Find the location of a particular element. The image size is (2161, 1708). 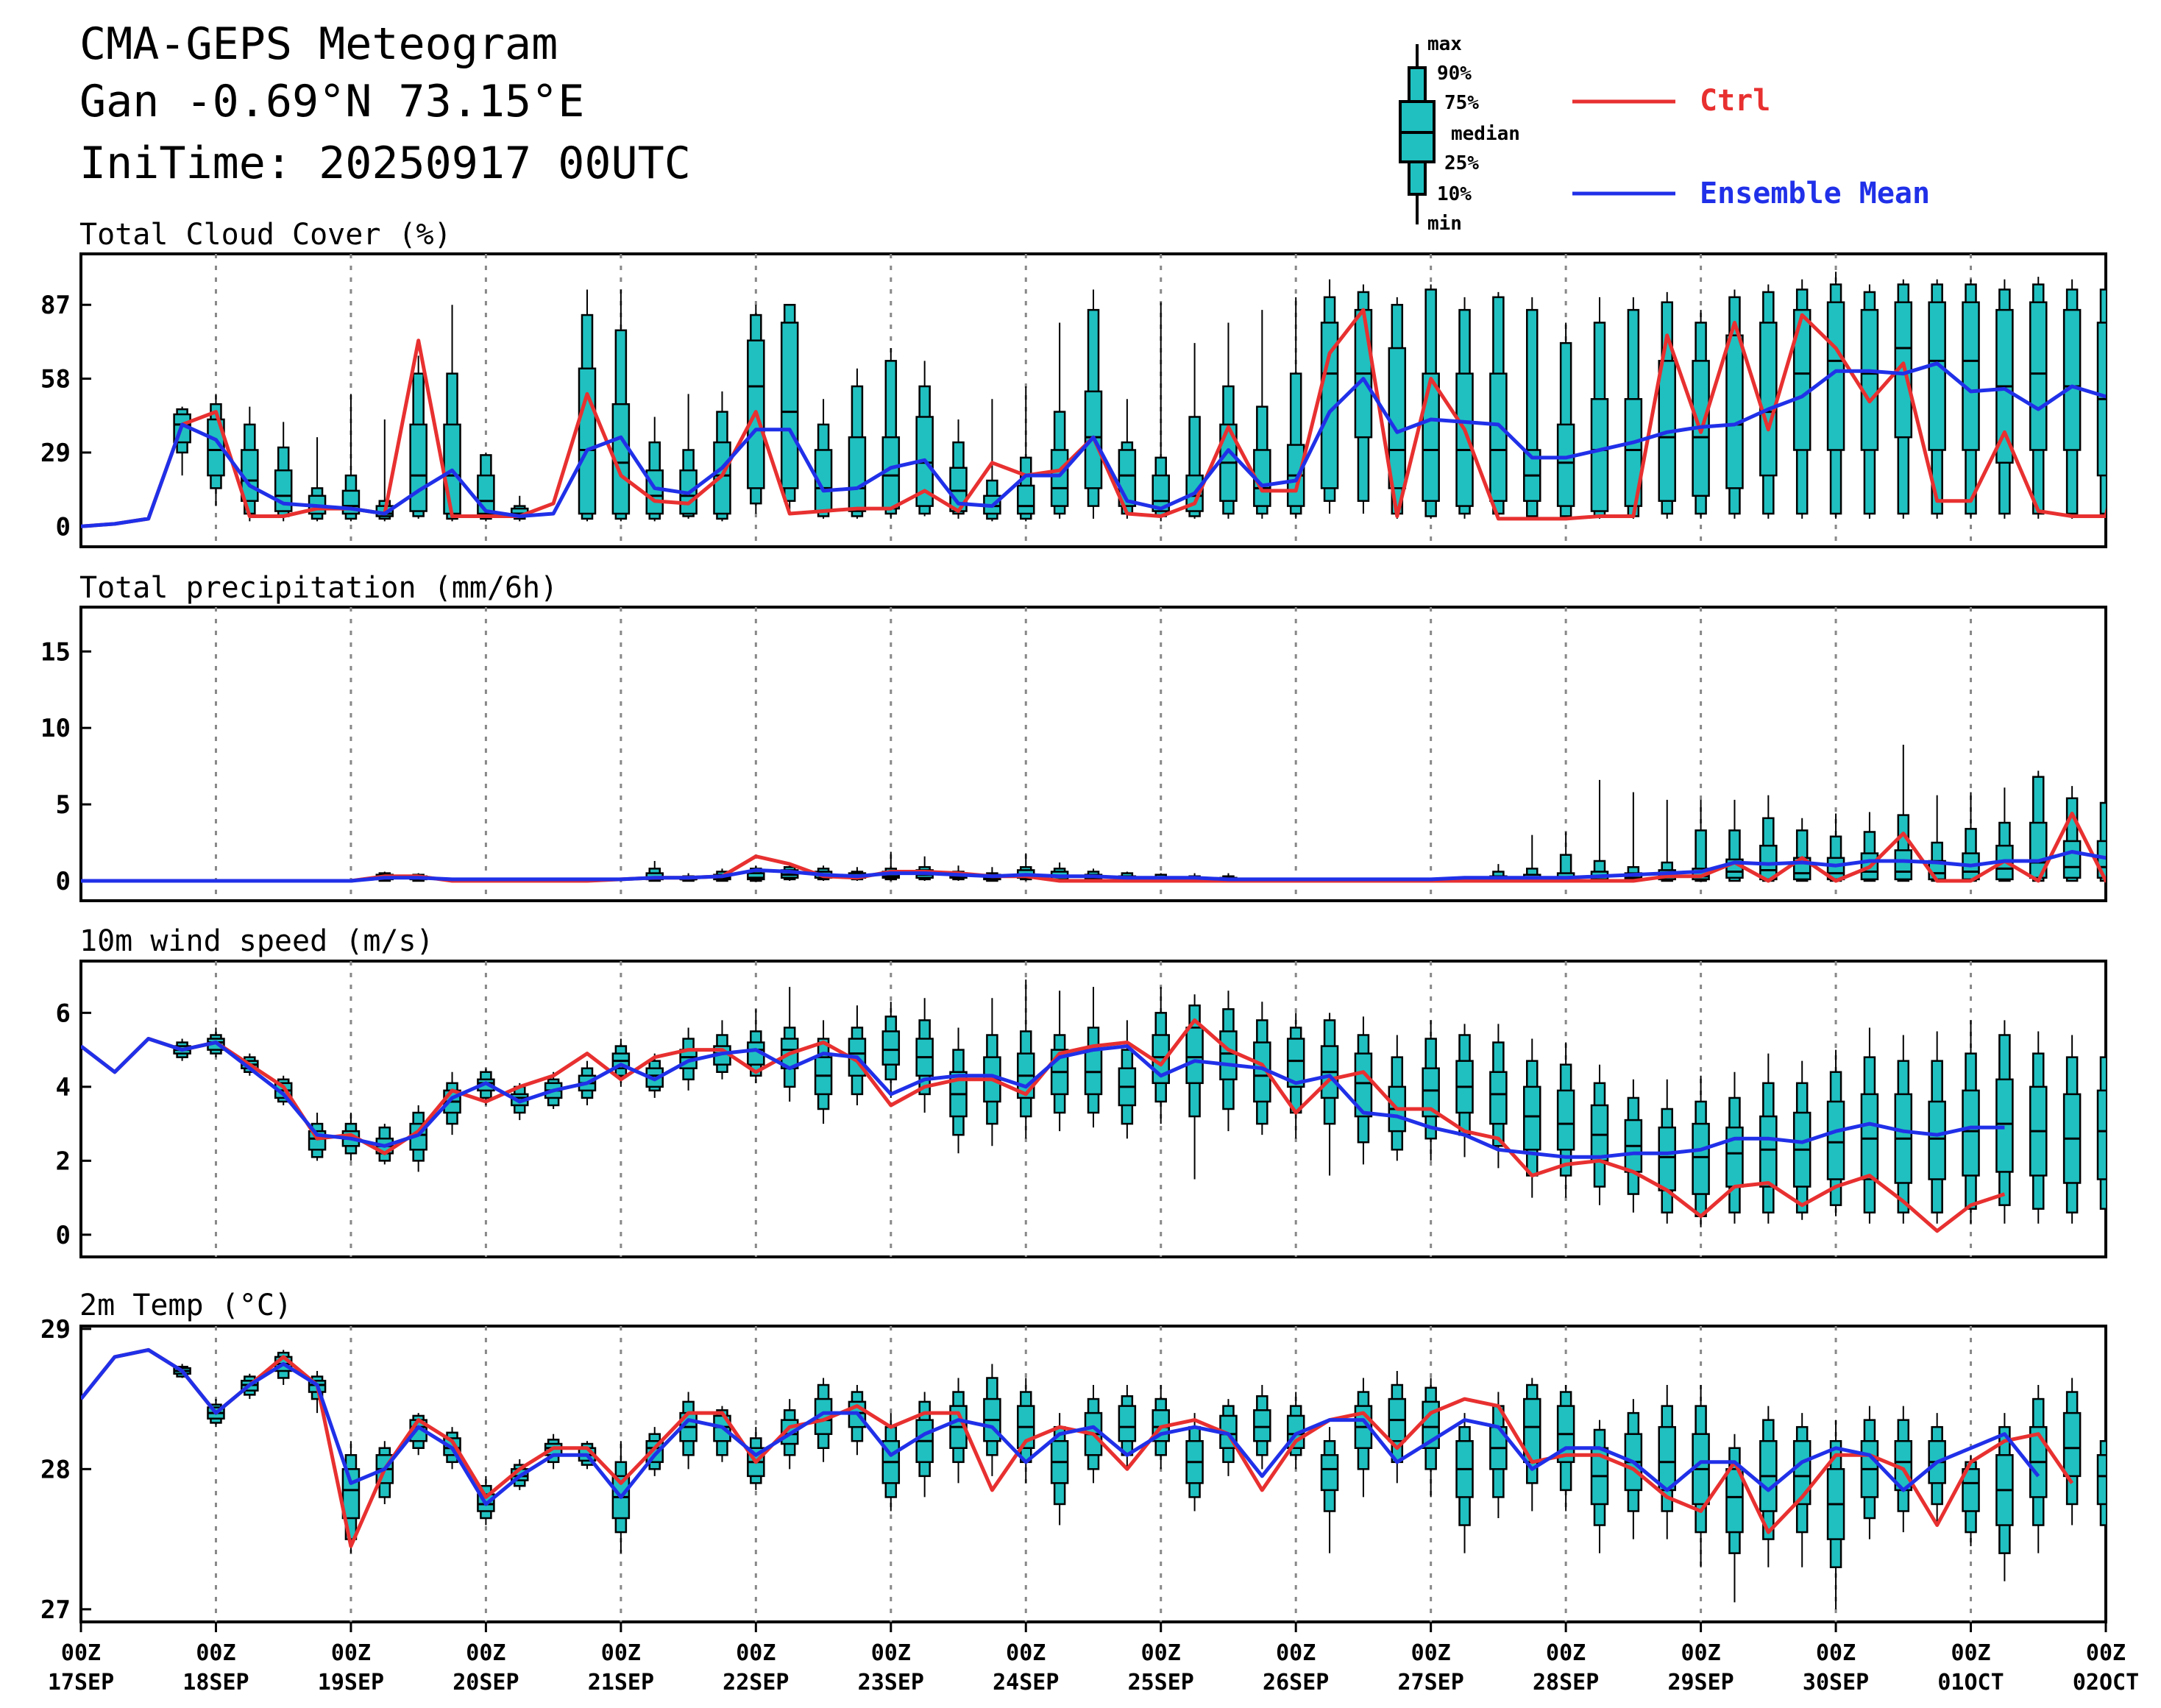

x-tick-label-date: 24SEP is located at coordinates (1026, 1683).